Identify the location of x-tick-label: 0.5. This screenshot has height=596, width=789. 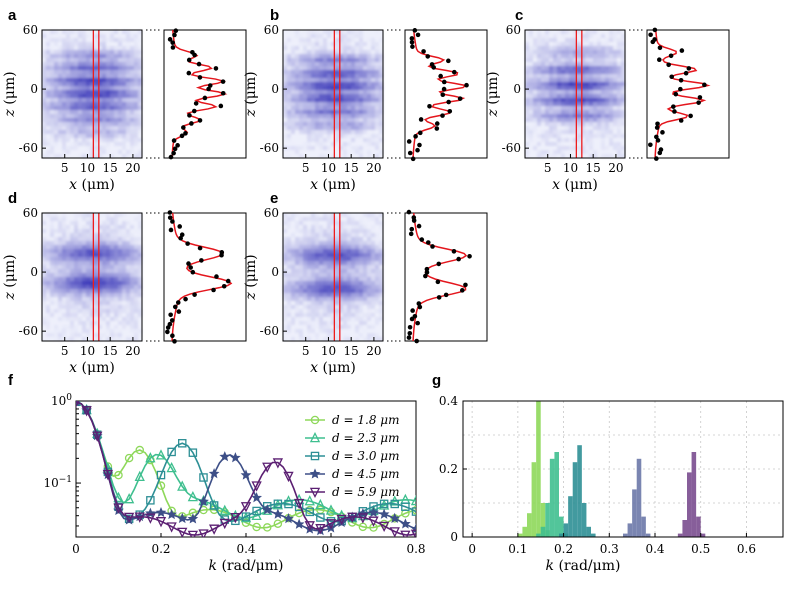
(700, 549).